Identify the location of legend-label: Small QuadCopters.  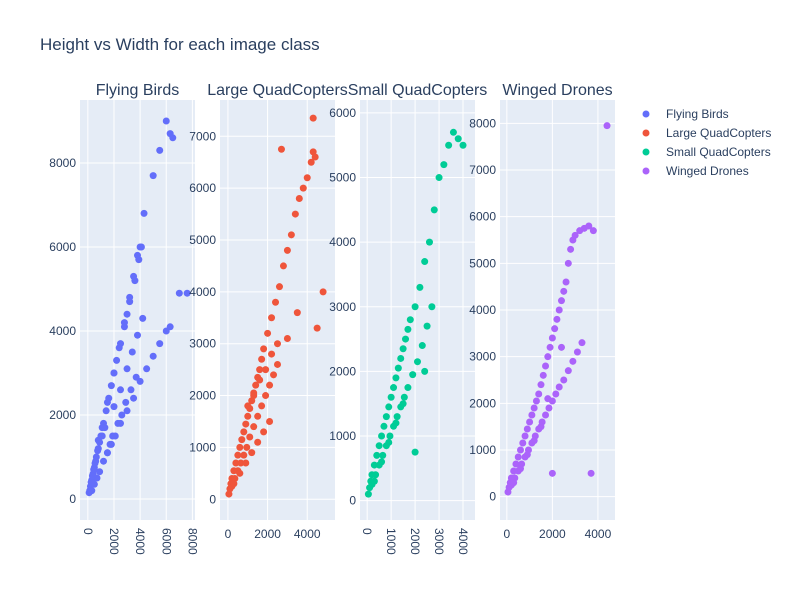
(718, 152).